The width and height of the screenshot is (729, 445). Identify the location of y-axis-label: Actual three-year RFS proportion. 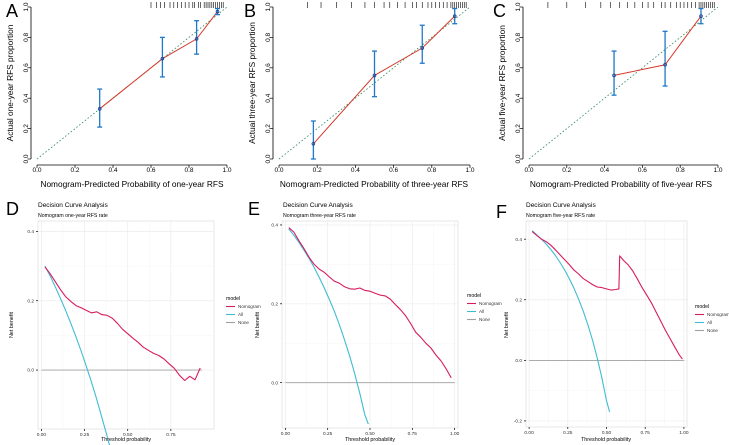
(252, 83).